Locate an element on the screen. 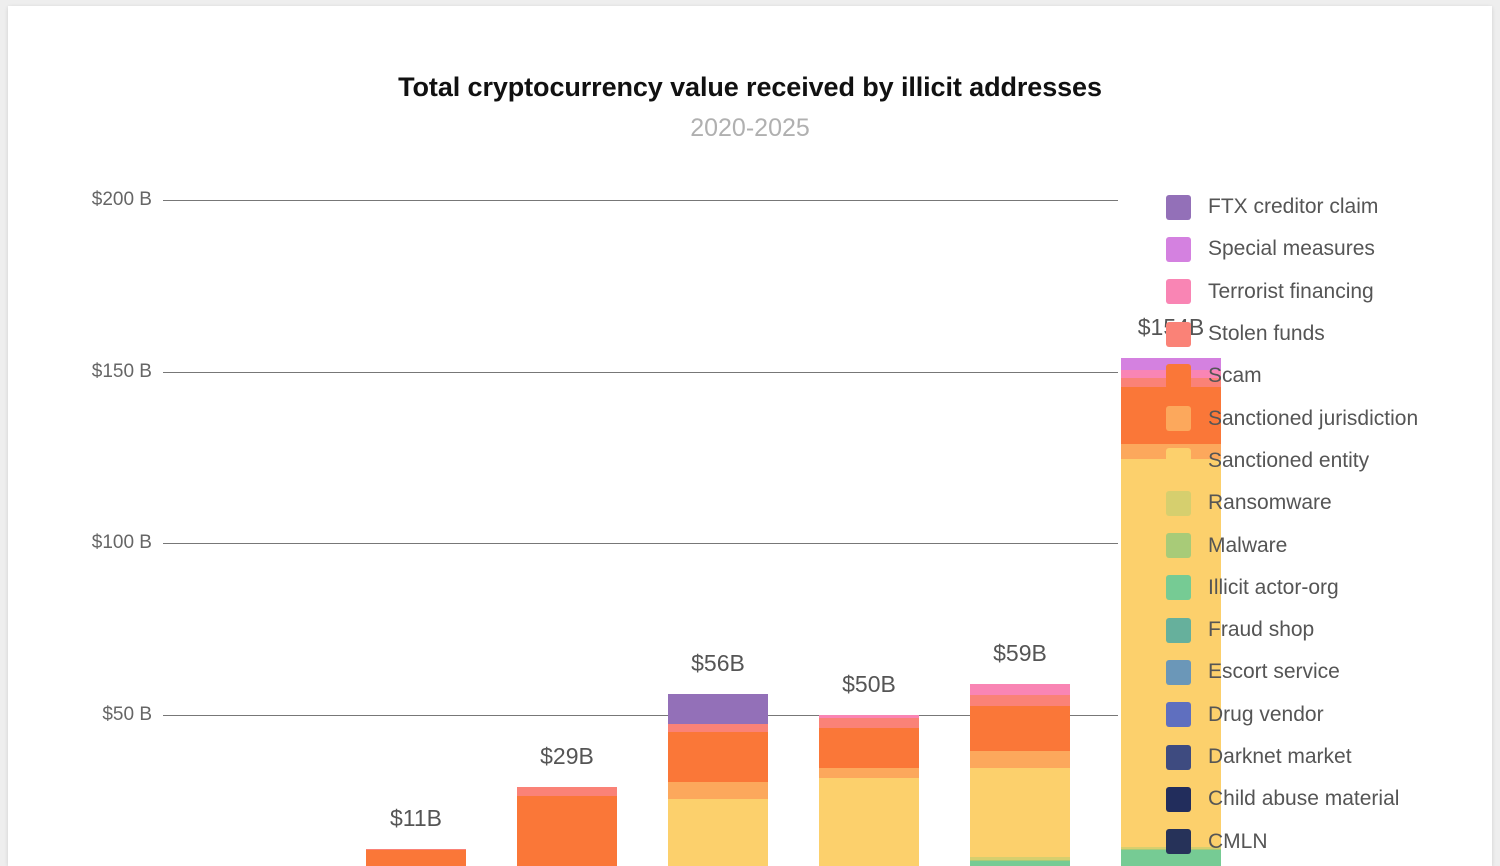 The height and width of the screenshot is (866, 1500). y-axis-tick-label: $50 B is located at coordinates (127, 714).